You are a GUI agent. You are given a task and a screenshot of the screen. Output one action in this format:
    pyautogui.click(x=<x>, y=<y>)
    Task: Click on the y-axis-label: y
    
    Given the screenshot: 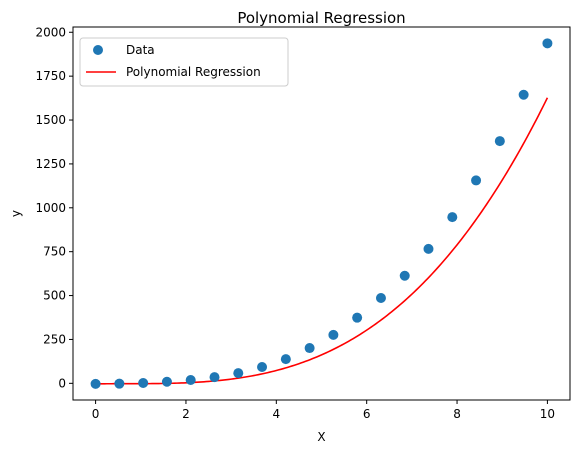 What is the action you would take?
    pyautogui.click(x=16, y=213)
    